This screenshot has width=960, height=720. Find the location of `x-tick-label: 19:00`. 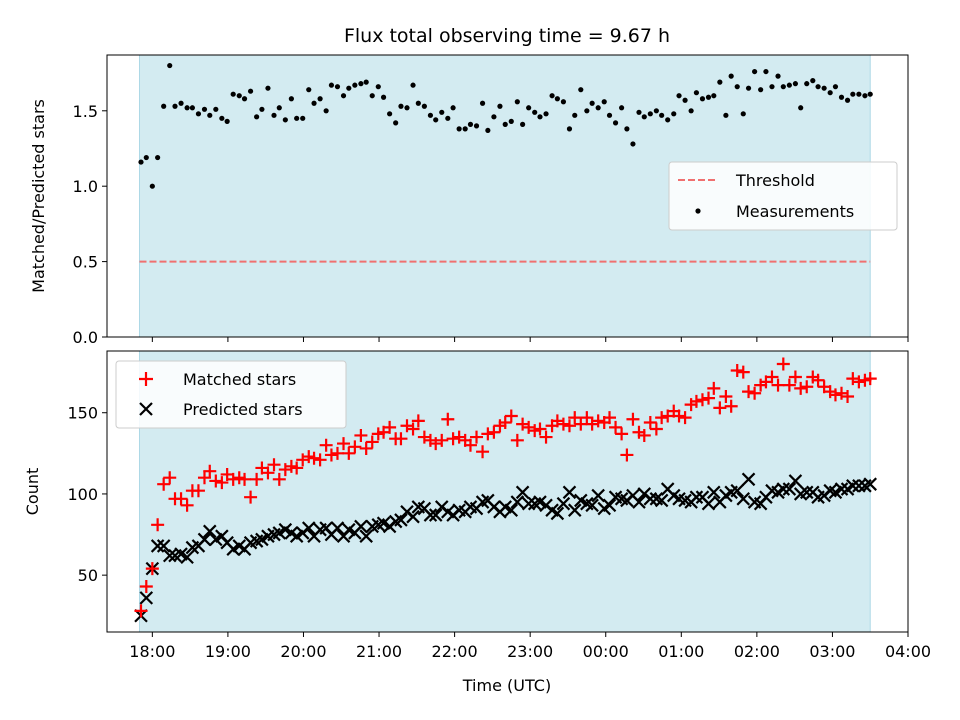

x-tick-label: 19:00 is located at coordinates (228, 651).